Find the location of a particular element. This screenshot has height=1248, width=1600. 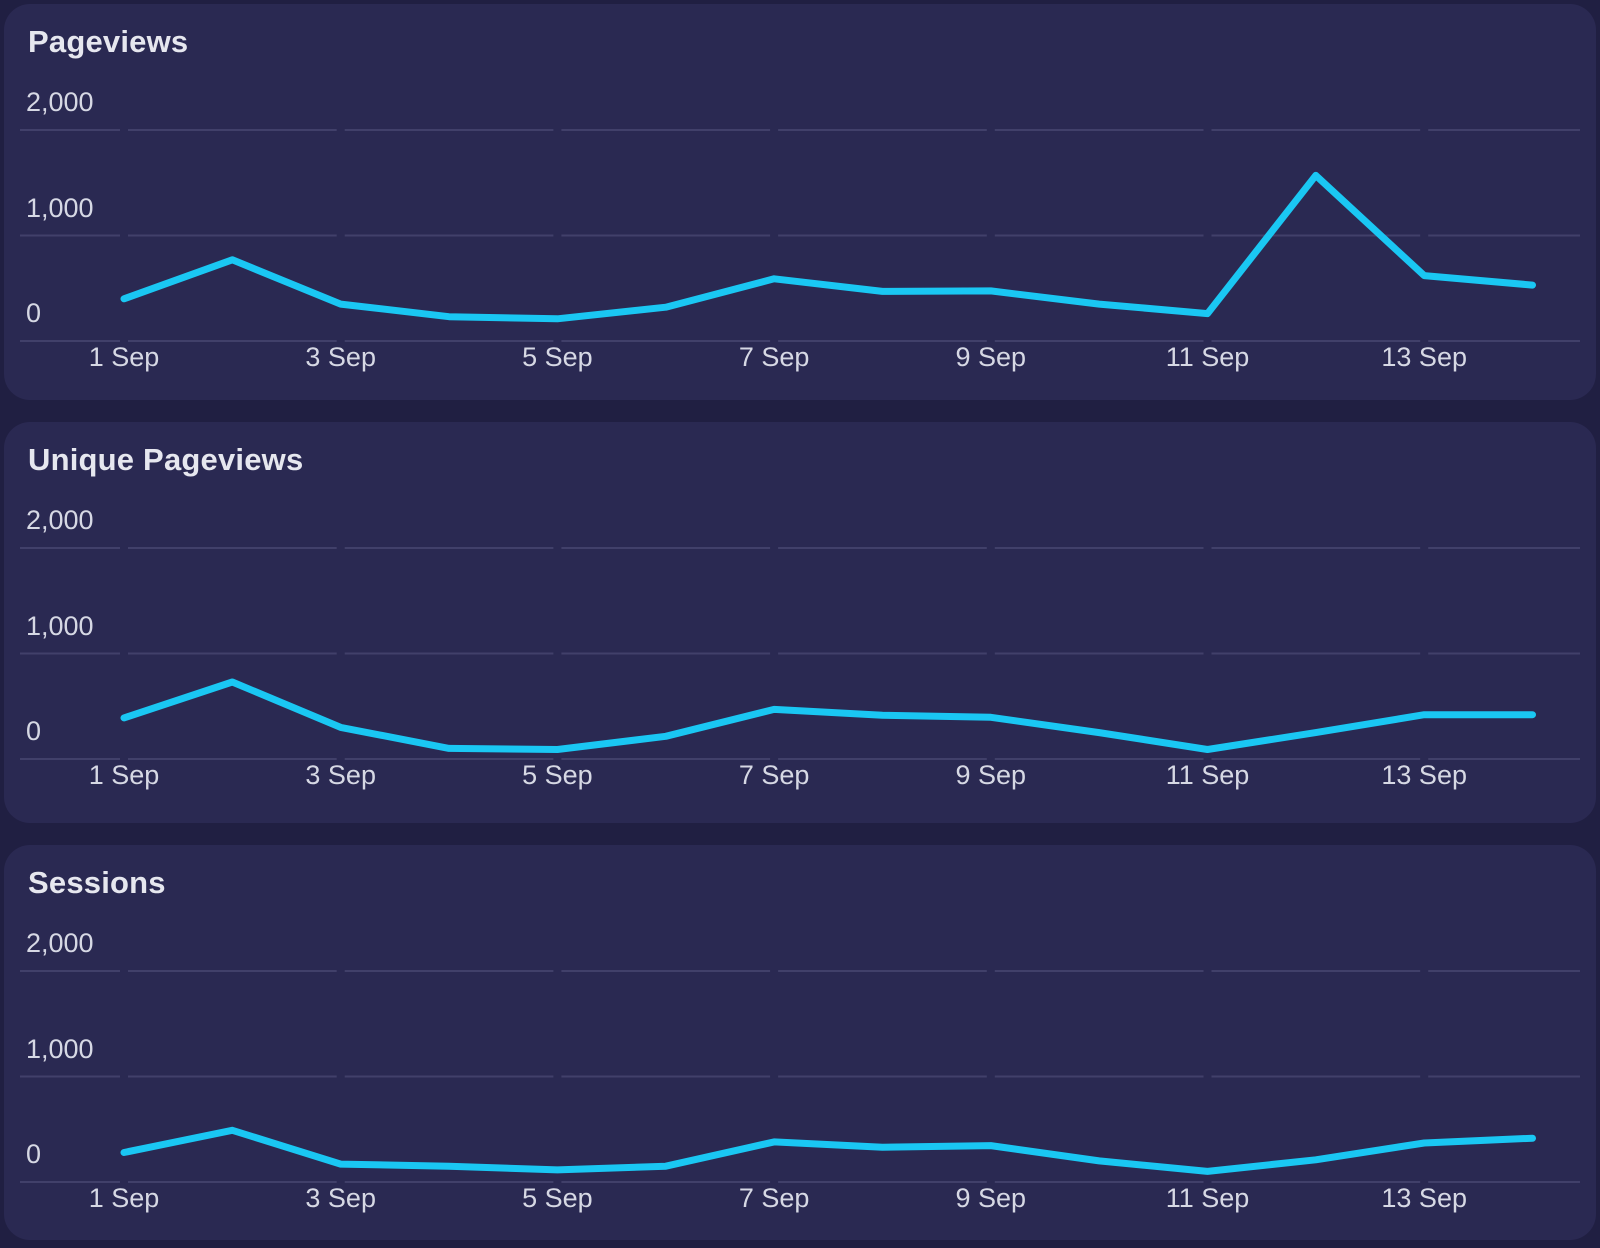

sessions-title: Sessions is located at coordinates (97, 882).